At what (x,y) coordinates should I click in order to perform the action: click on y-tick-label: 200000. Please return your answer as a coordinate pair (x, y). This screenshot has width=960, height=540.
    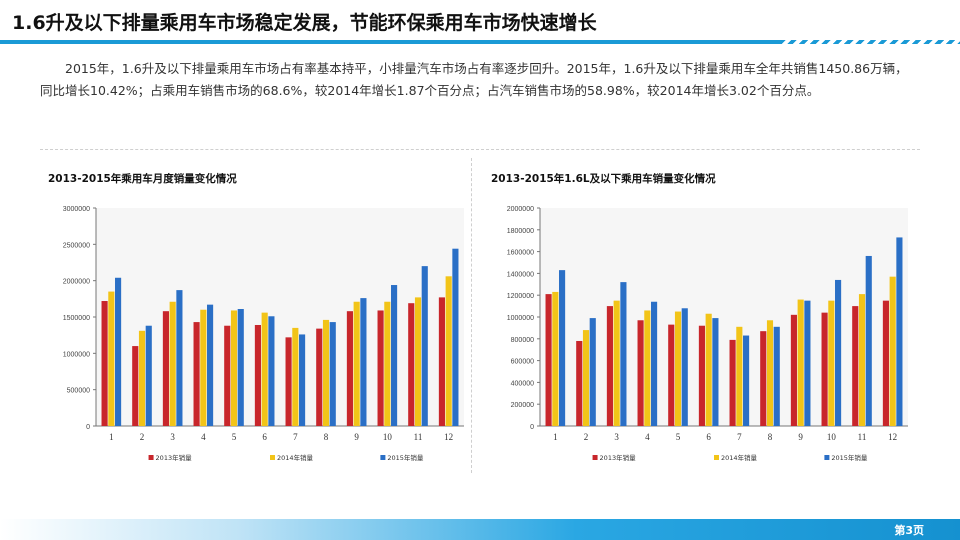
    Looking at the image, I should click on (522, 405).